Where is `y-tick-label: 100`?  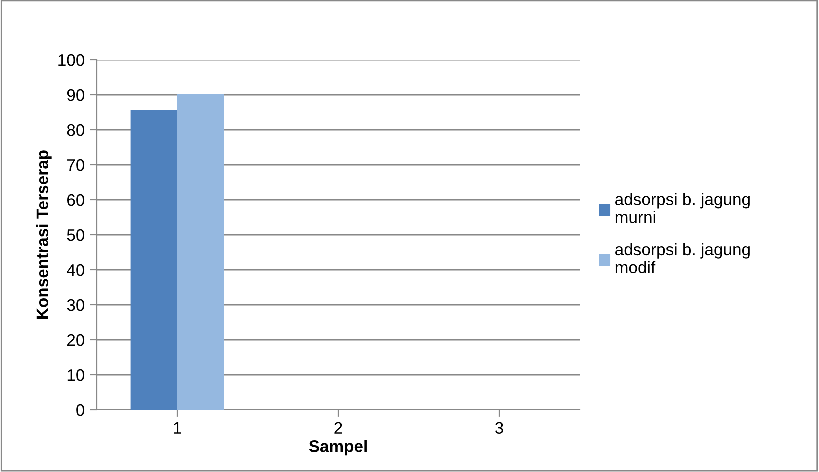 y-tick-label: 100 is located at coordinates (71, 60).